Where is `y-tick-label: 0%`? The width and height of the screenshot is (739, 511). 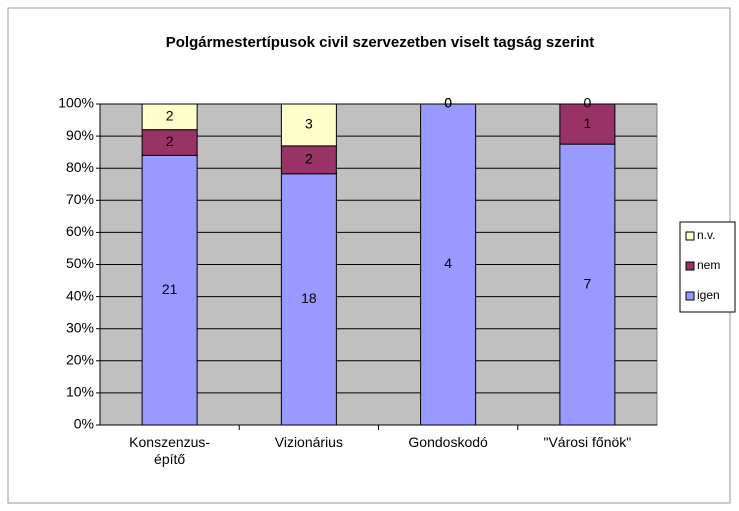
y-tick-label: 0% is located at coordinates (84, 424).